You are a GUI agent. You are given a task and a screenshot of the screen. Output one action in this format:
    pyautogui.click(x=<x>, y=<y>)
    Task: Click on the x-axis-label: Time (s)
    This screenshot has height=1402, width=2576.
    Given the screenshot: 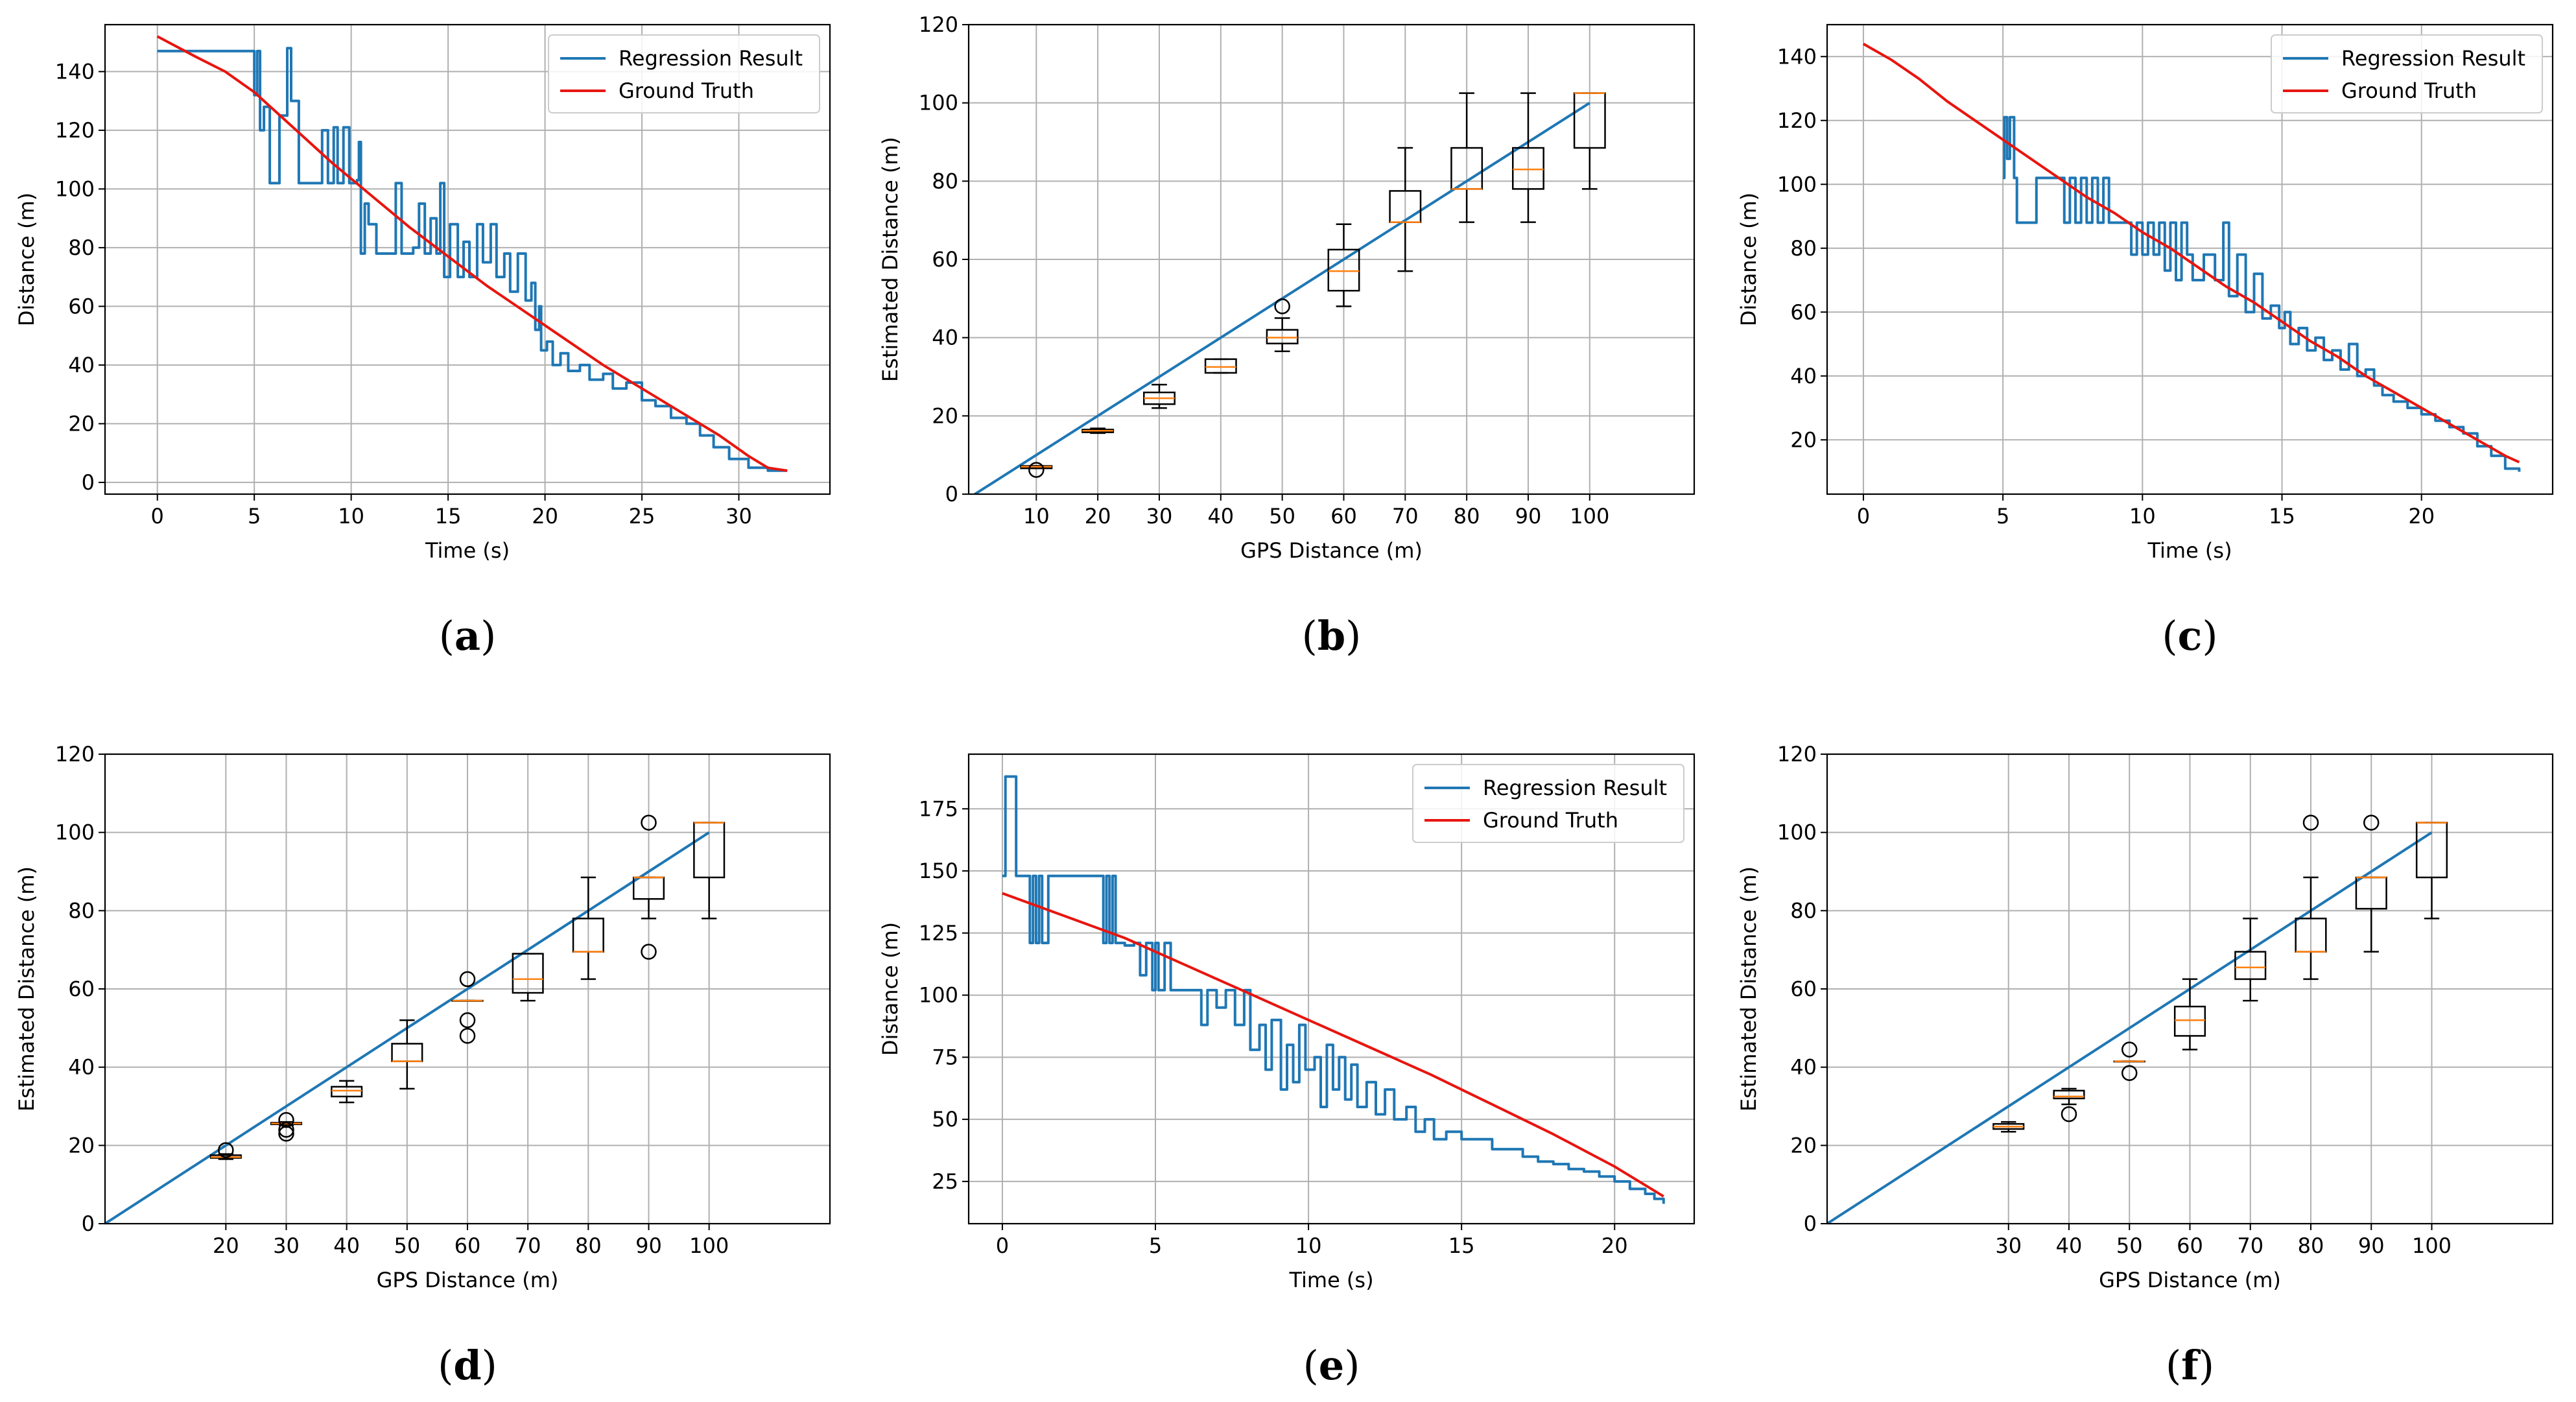 What is the action you would take?
    pyautogui.click(x=2189, y=550)
    